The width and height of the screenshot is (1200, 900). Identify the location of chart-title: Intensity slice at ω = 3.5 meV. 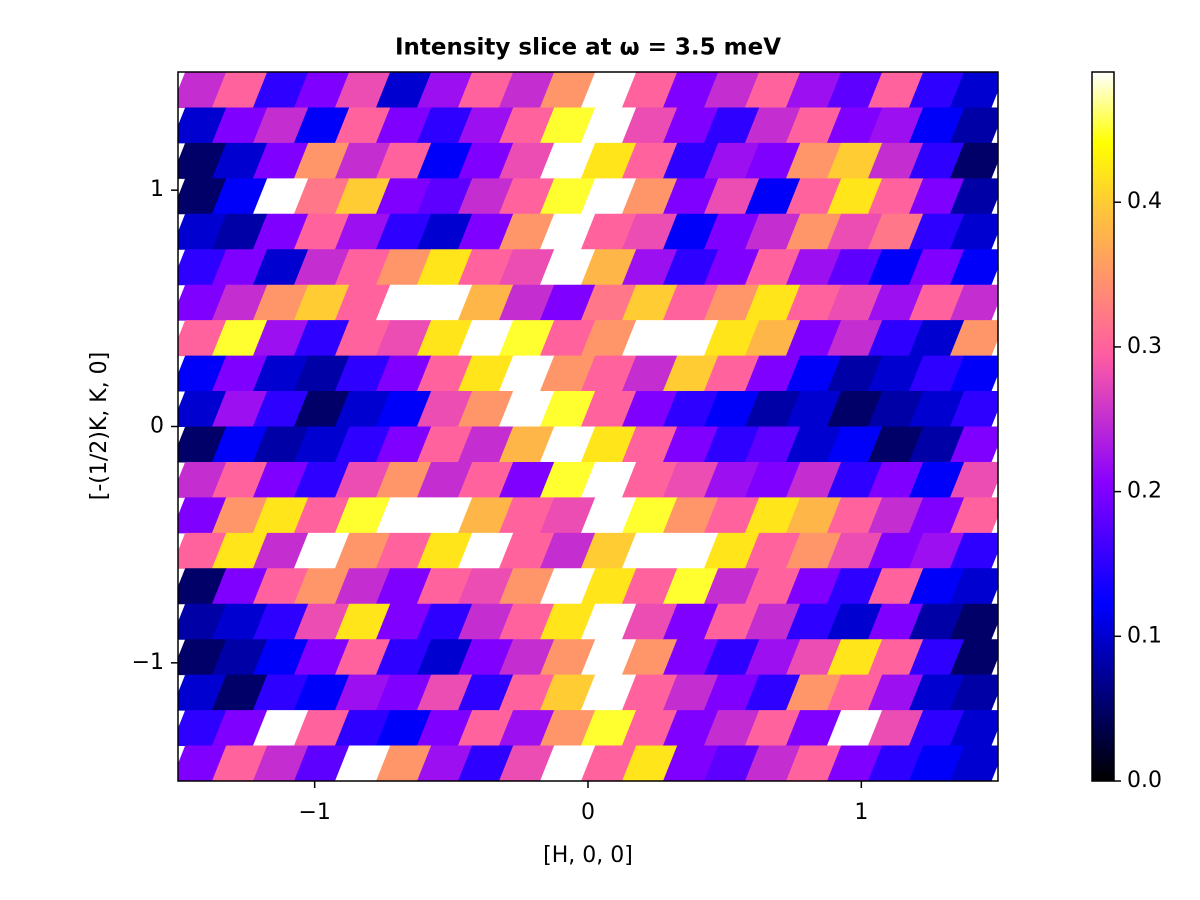
(588, 48).